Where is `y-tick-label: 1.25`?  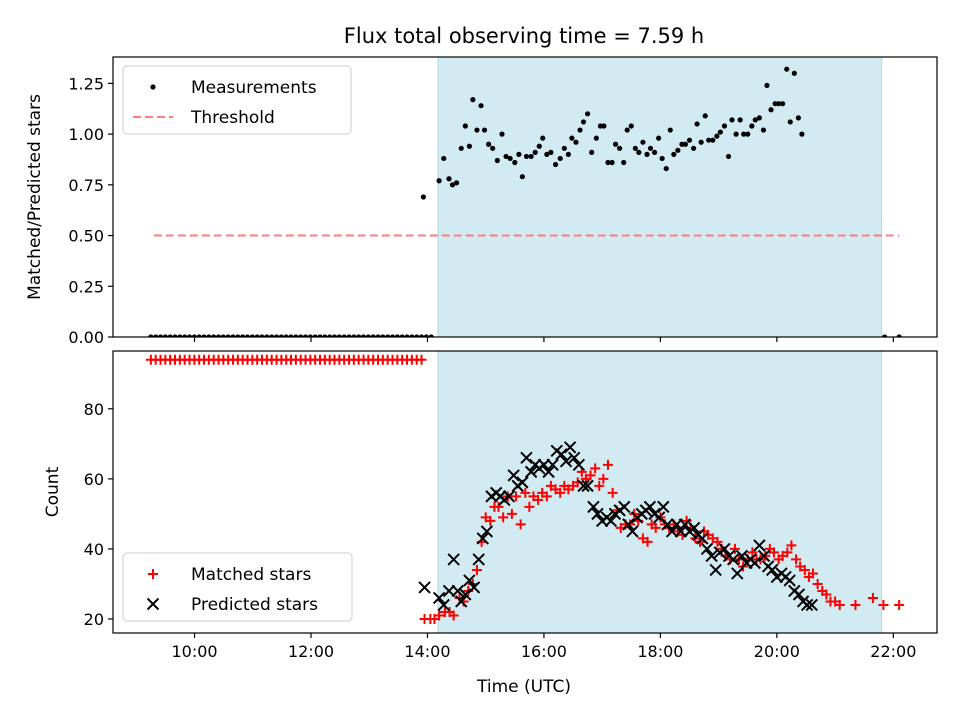 y-tick-label: 1.25 is located at coordinates (86, 83).